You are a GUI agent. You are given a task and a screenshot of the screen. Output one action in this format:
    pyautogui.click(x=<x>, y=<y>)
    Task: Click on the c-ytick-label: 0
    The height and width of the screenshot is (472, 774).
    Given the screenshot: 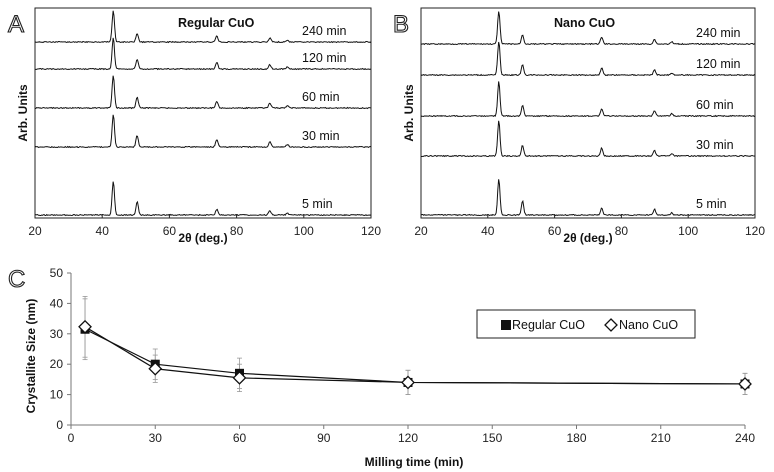 What is the action you would take?
    pyautogui.click(x=59, y=425)
    